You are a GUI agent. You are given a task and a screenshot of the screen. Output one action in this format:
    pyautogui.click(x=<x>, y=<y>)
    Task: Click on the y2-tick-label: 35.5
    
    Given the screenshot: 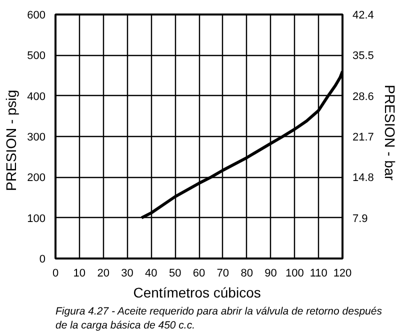 What is the action you would take?
    pyautogui.click(x=363, y=56)
    